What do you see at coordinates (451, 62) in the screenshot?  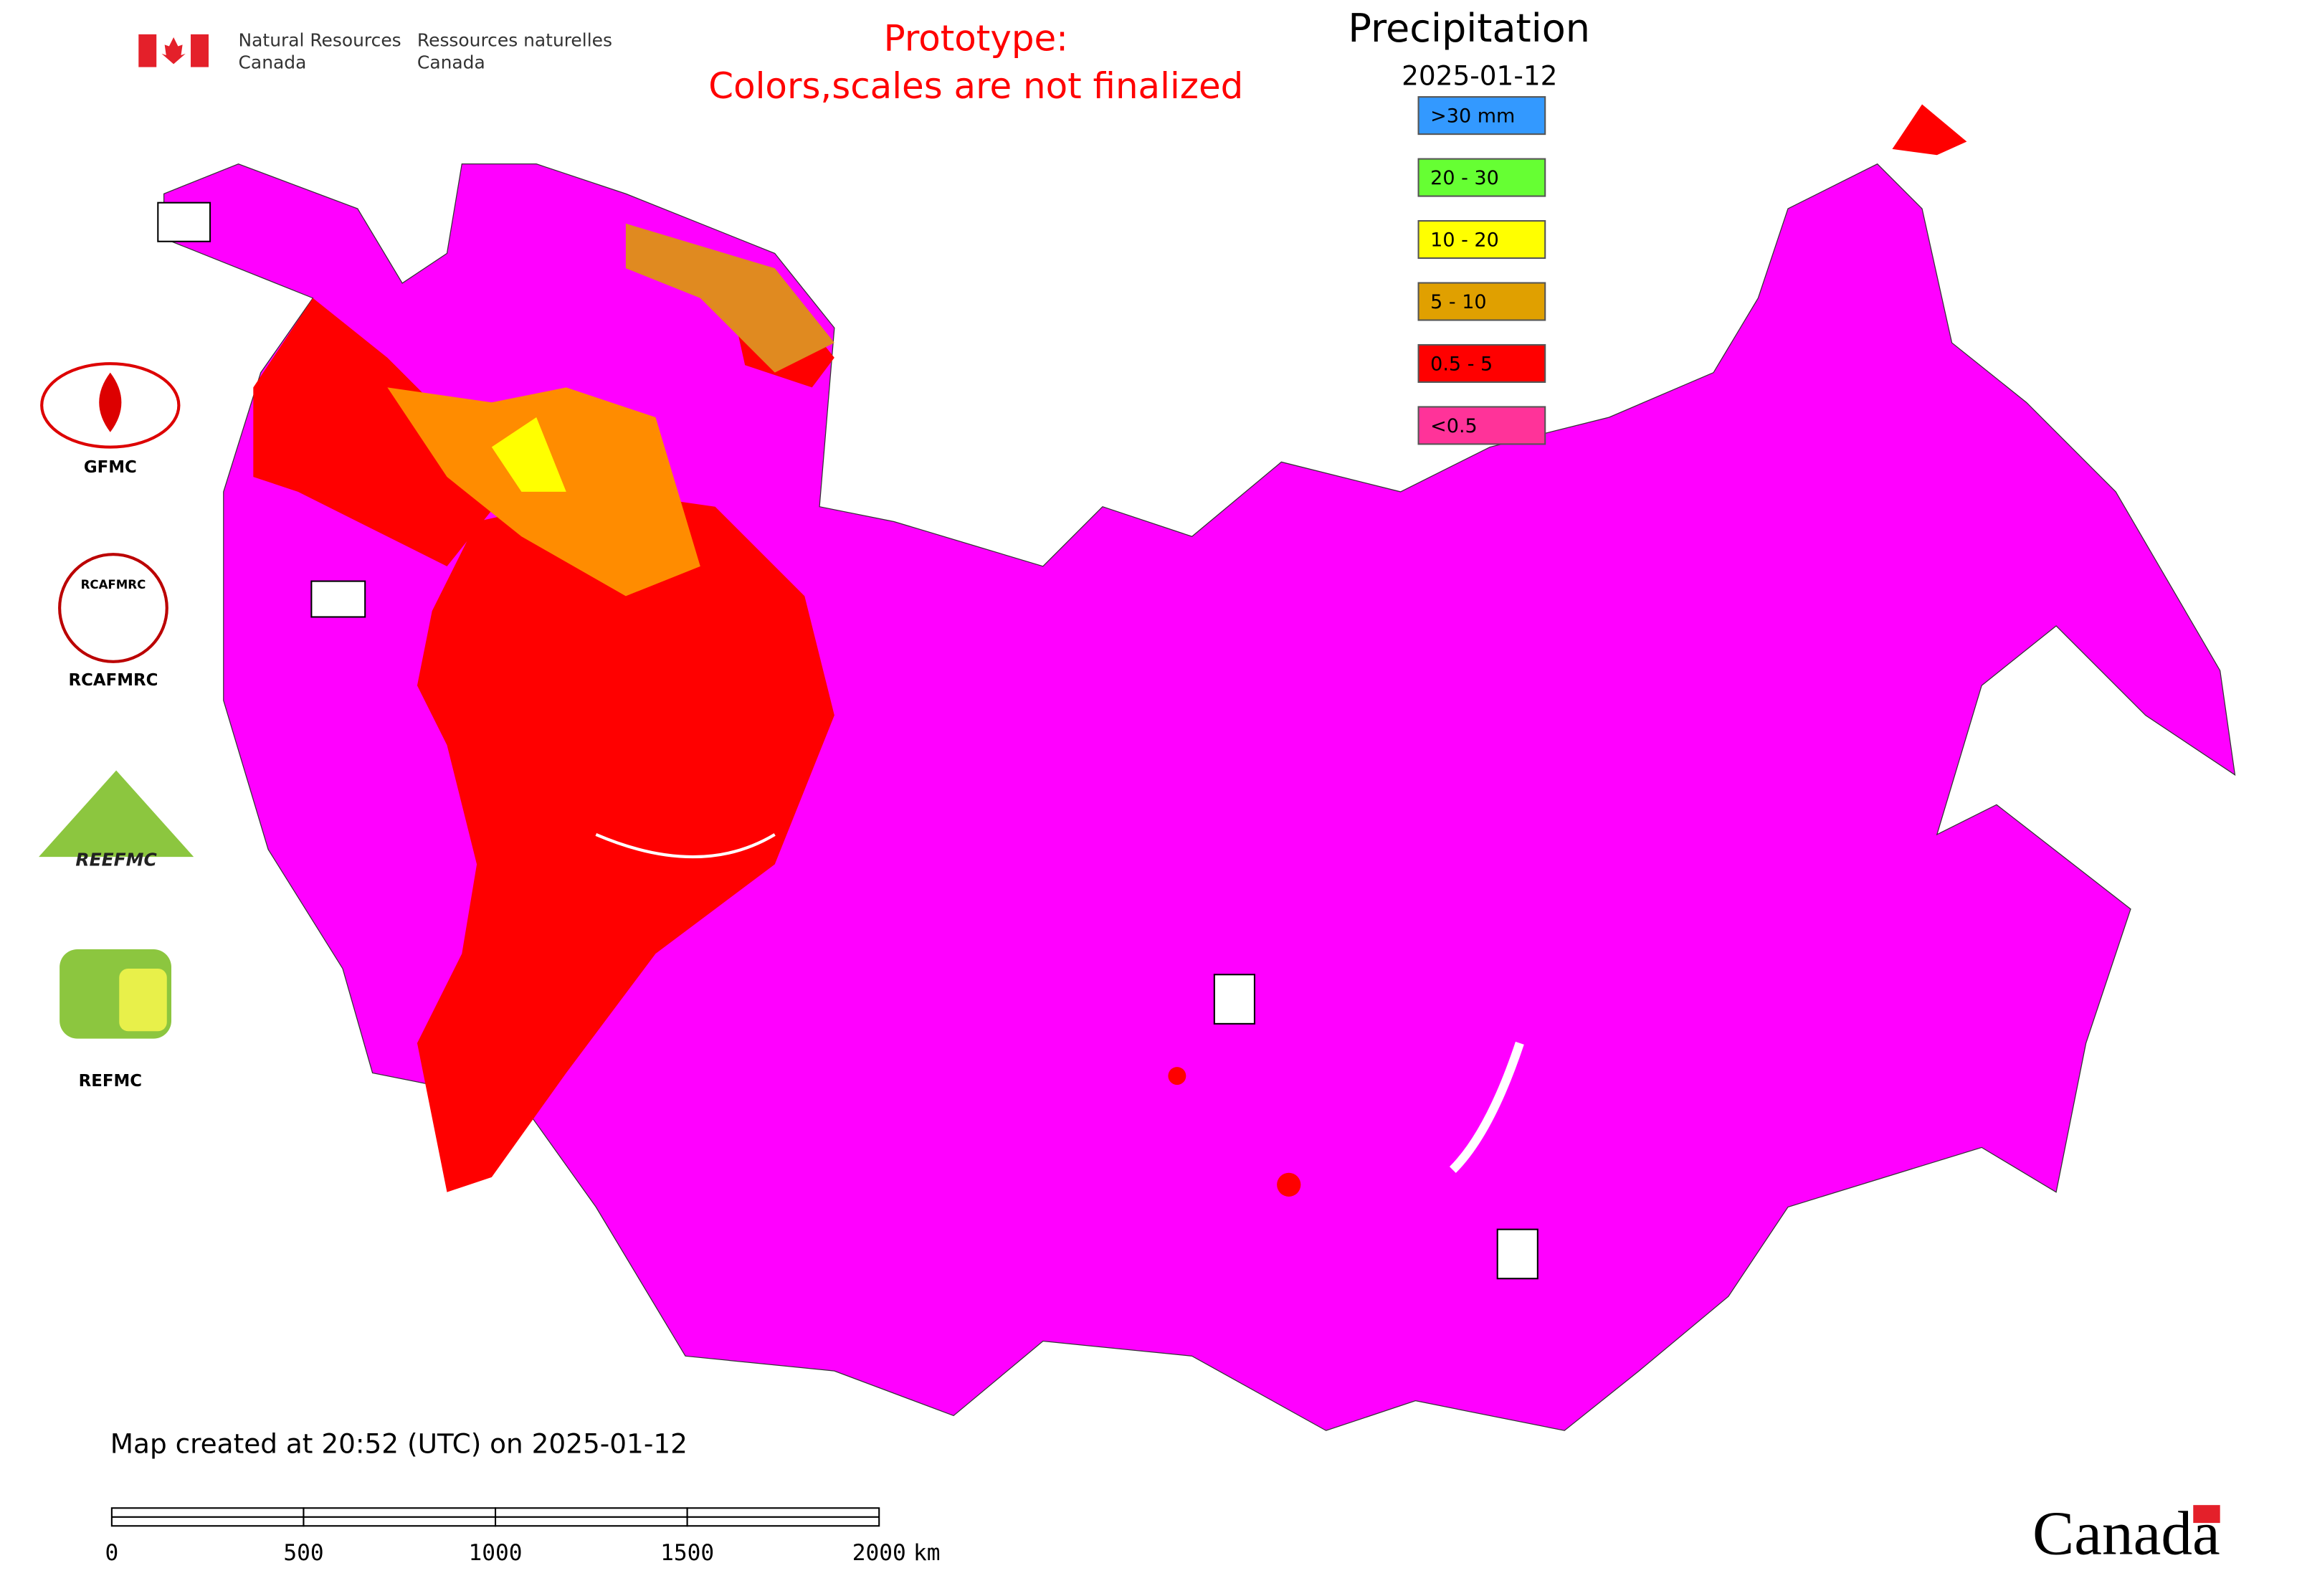 I see `agency-fr: Canada` at bounding box center [451, 62].